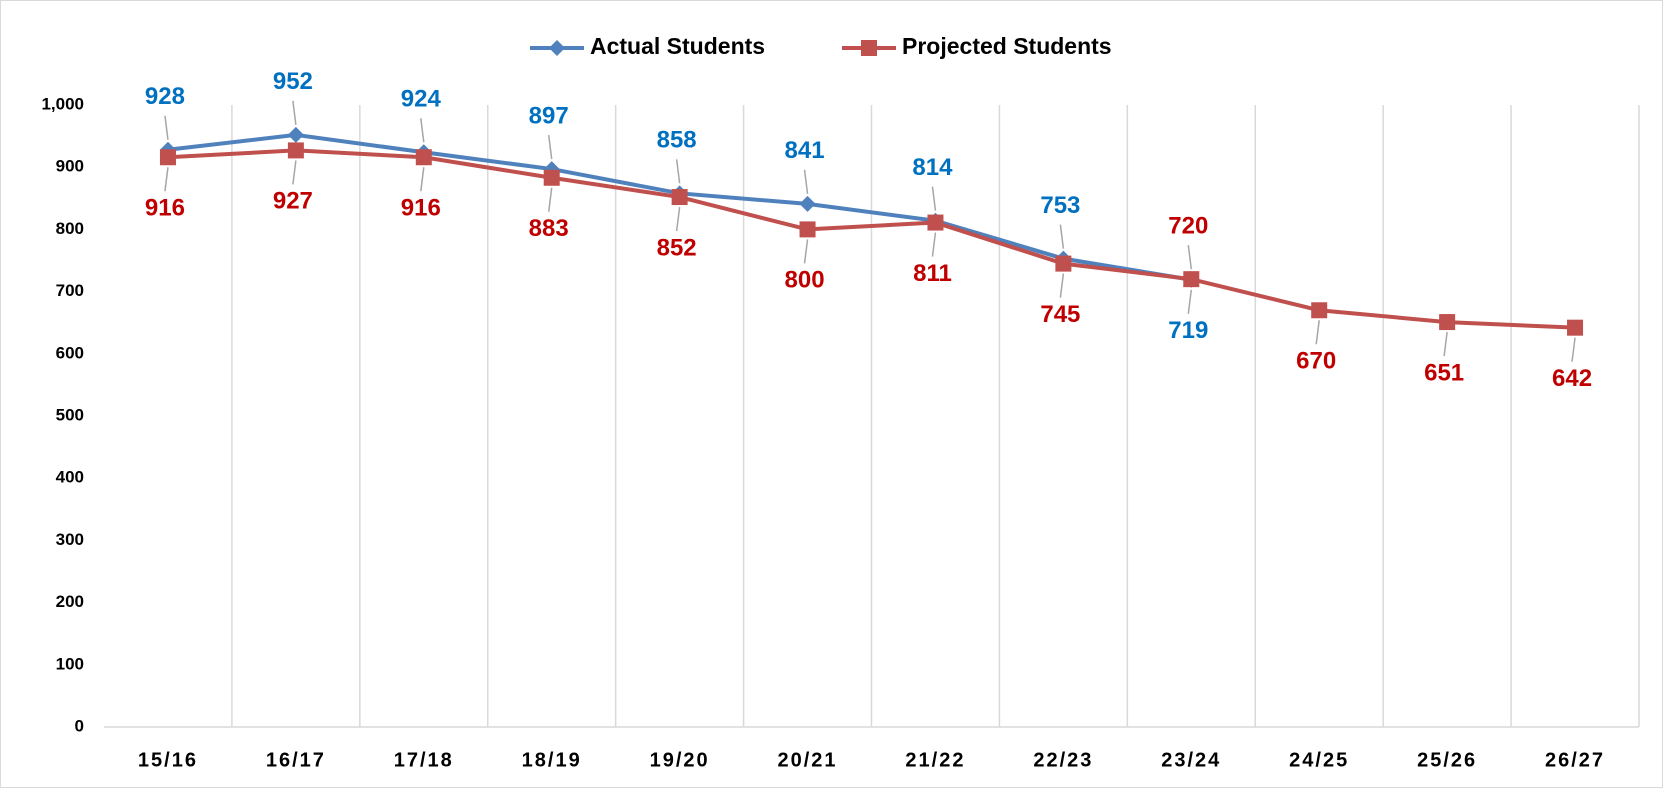 The width and height of the screenshot is (1663, 788). Describe the element at coordinates (70, 539) in the screenshot. I see `y-tick-label: 300` at that location.